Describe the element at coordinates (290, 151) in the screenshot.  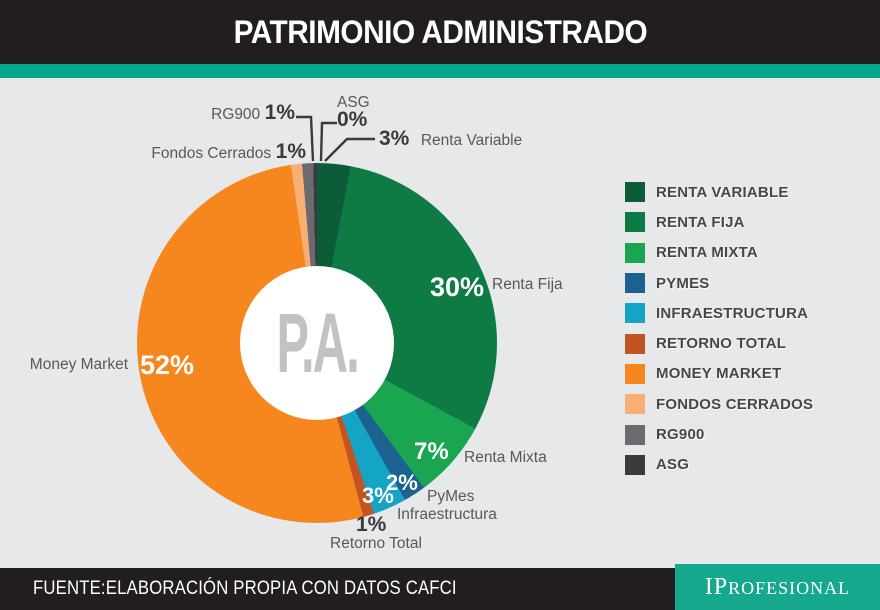
I see `fondos-cerrados-value: 1%` at that location.